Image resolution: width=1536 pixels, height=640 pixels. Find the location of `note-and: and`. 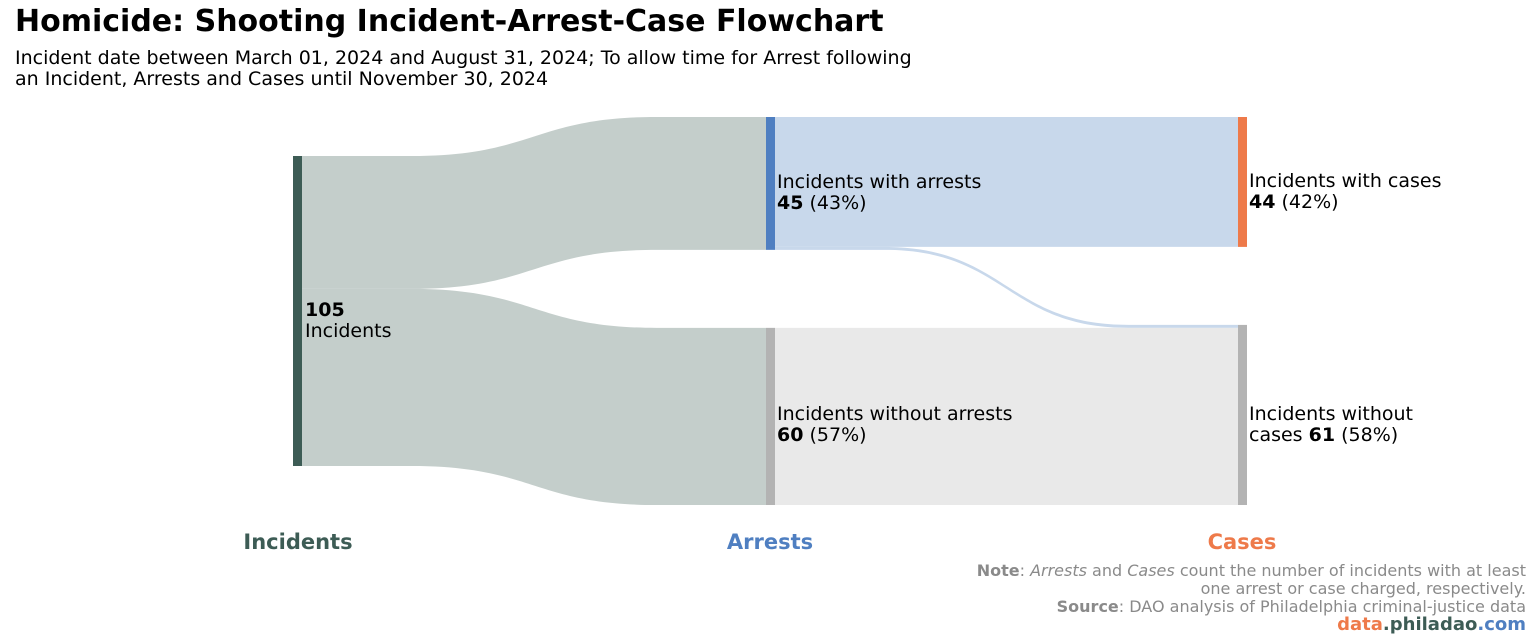

note-and: and is located at coordinates (1107, 570).